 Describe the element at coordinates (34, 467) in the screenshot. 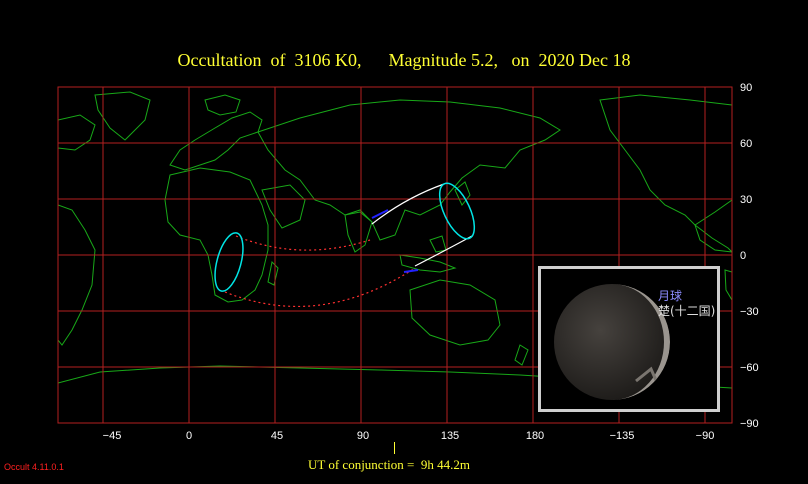

I see `version-label: Occult 4.11.0.1` at that location.